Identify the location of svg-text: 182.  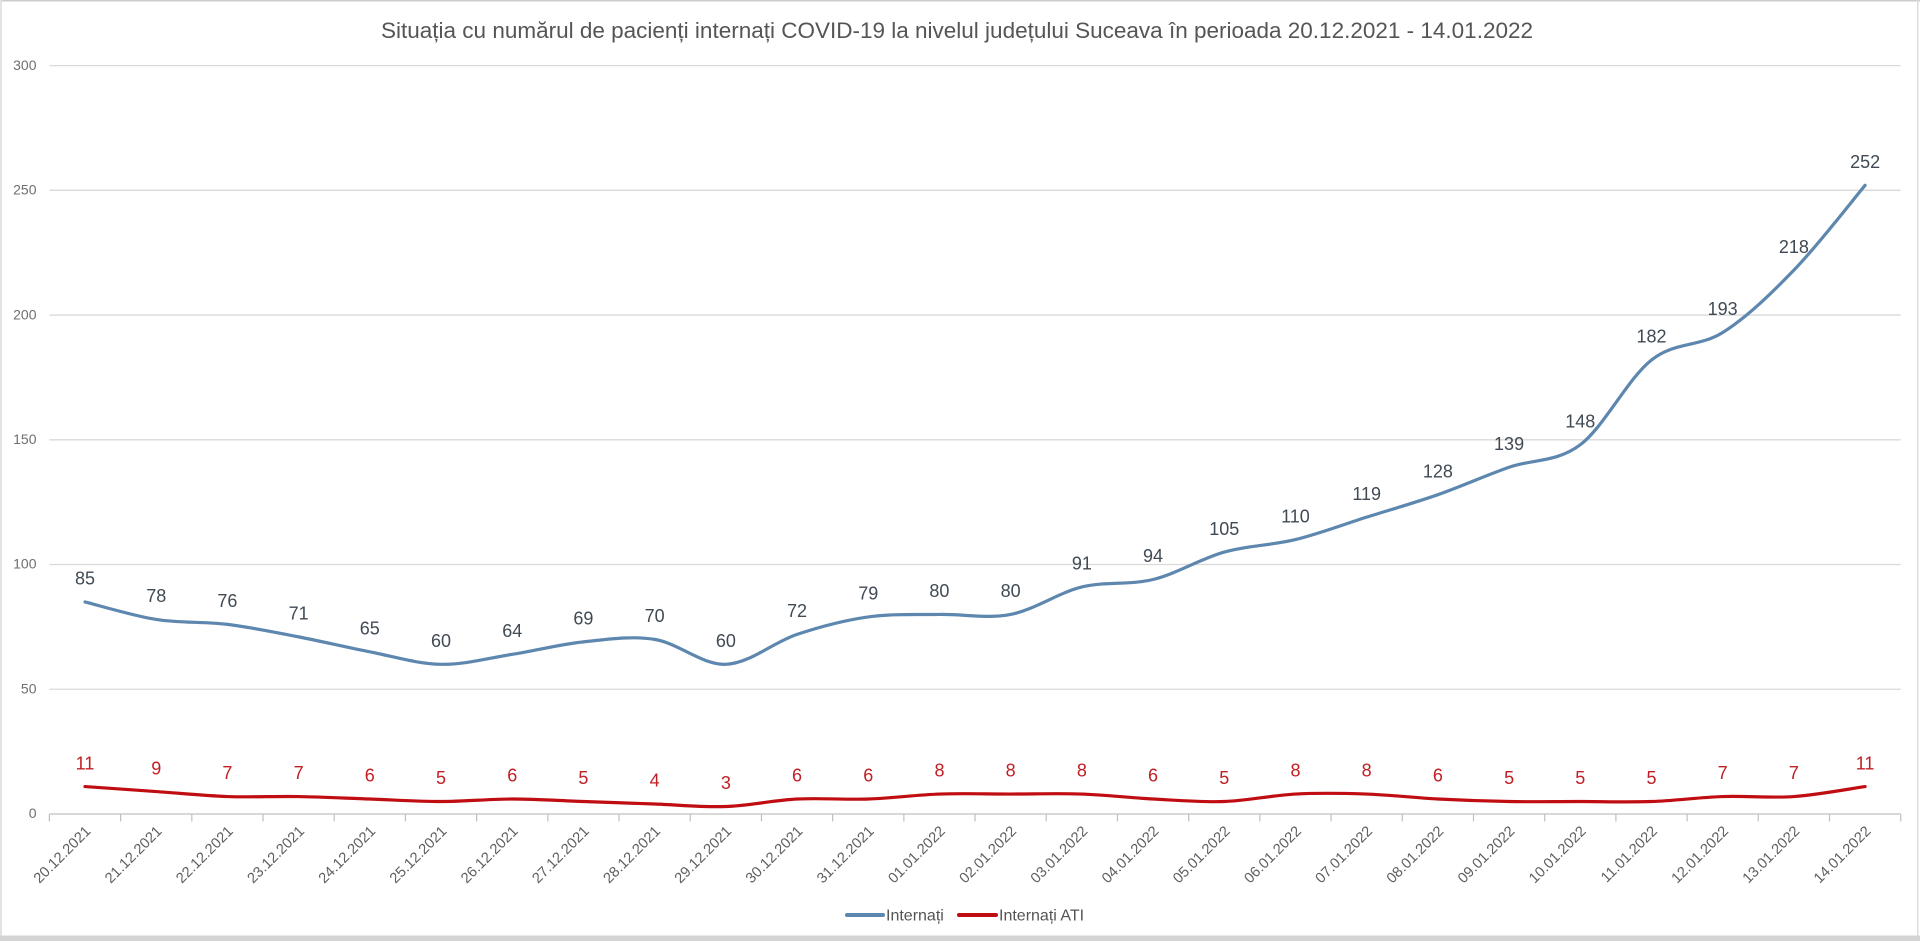
(1651, 337).